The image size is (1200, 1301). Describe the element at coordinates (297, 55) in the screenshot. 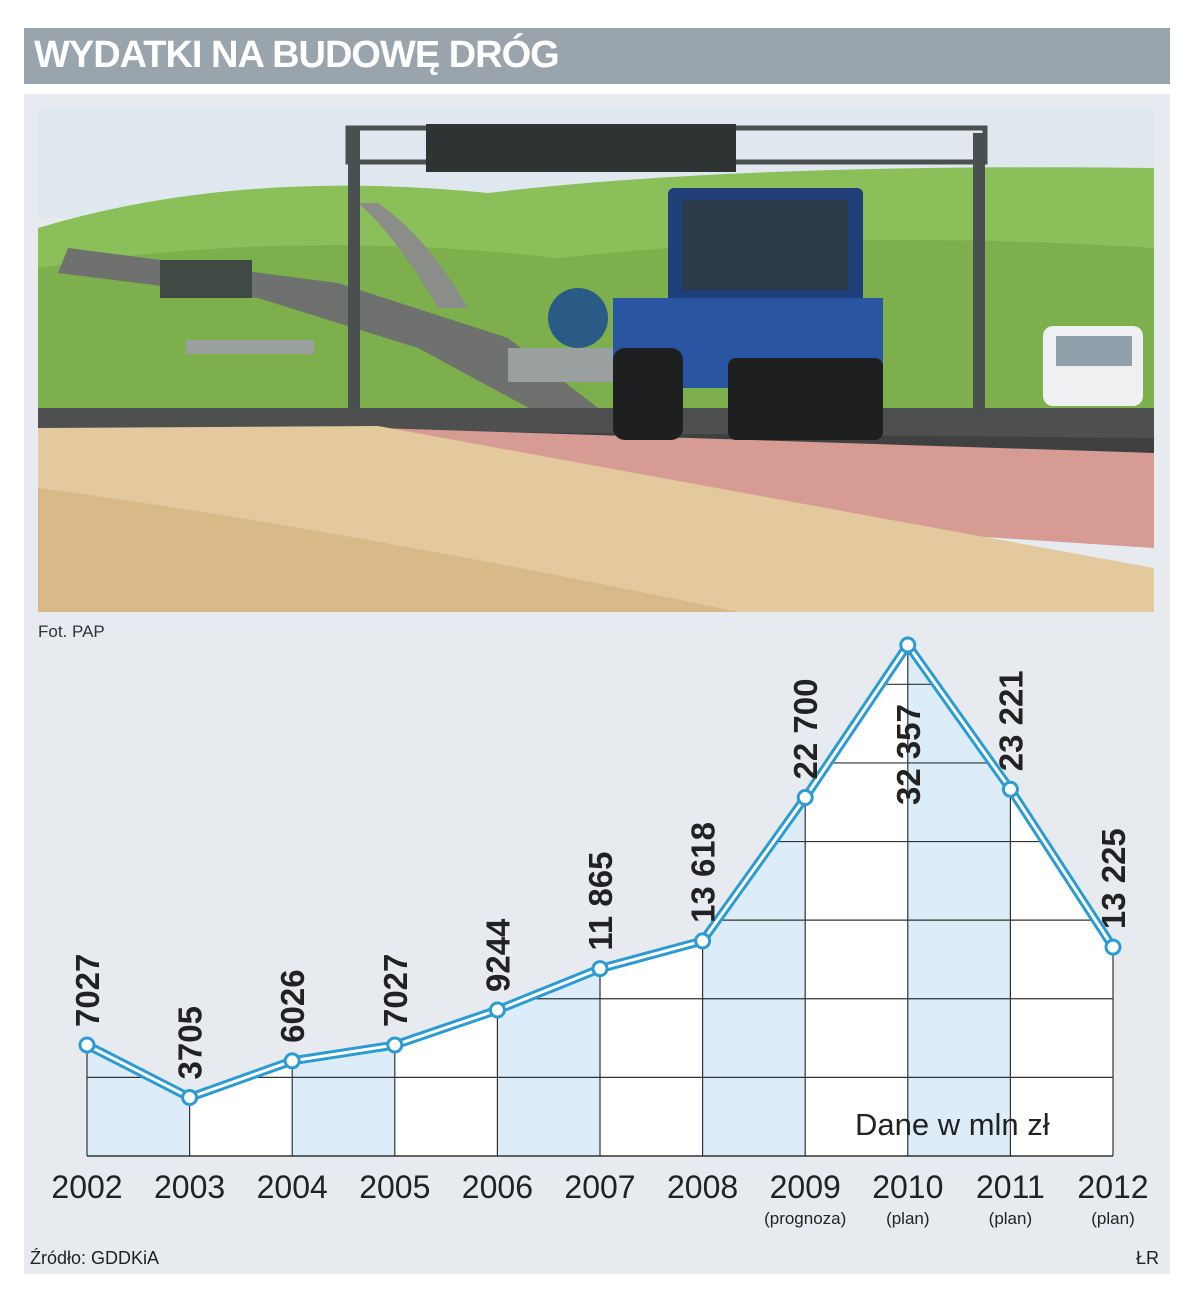

I see `page-title: WYDATKI NA BUDOWĘ DRÓG` at that location.